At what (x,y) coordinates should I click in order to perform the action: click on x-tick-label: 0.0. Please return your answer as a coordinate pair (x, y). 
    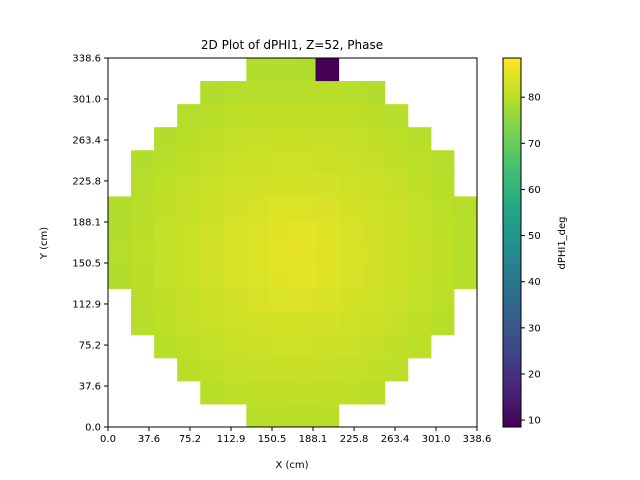
    Looking at the image, I should click on (108, 439).